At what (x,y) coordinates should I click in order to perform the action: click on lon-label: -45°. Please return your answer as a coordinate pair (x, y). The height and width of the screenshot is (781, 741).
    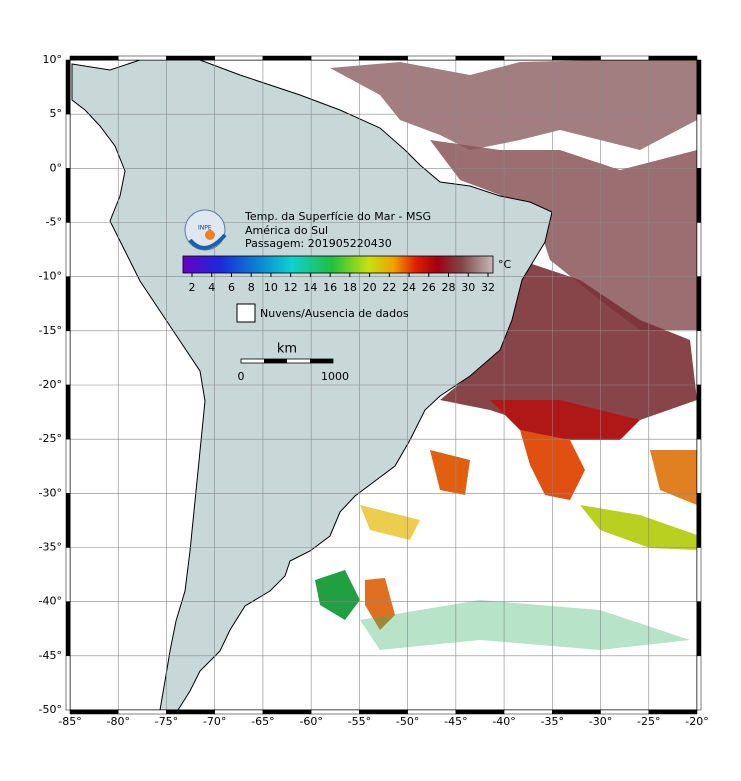
    Looking at the image, I should click on (455, 721).